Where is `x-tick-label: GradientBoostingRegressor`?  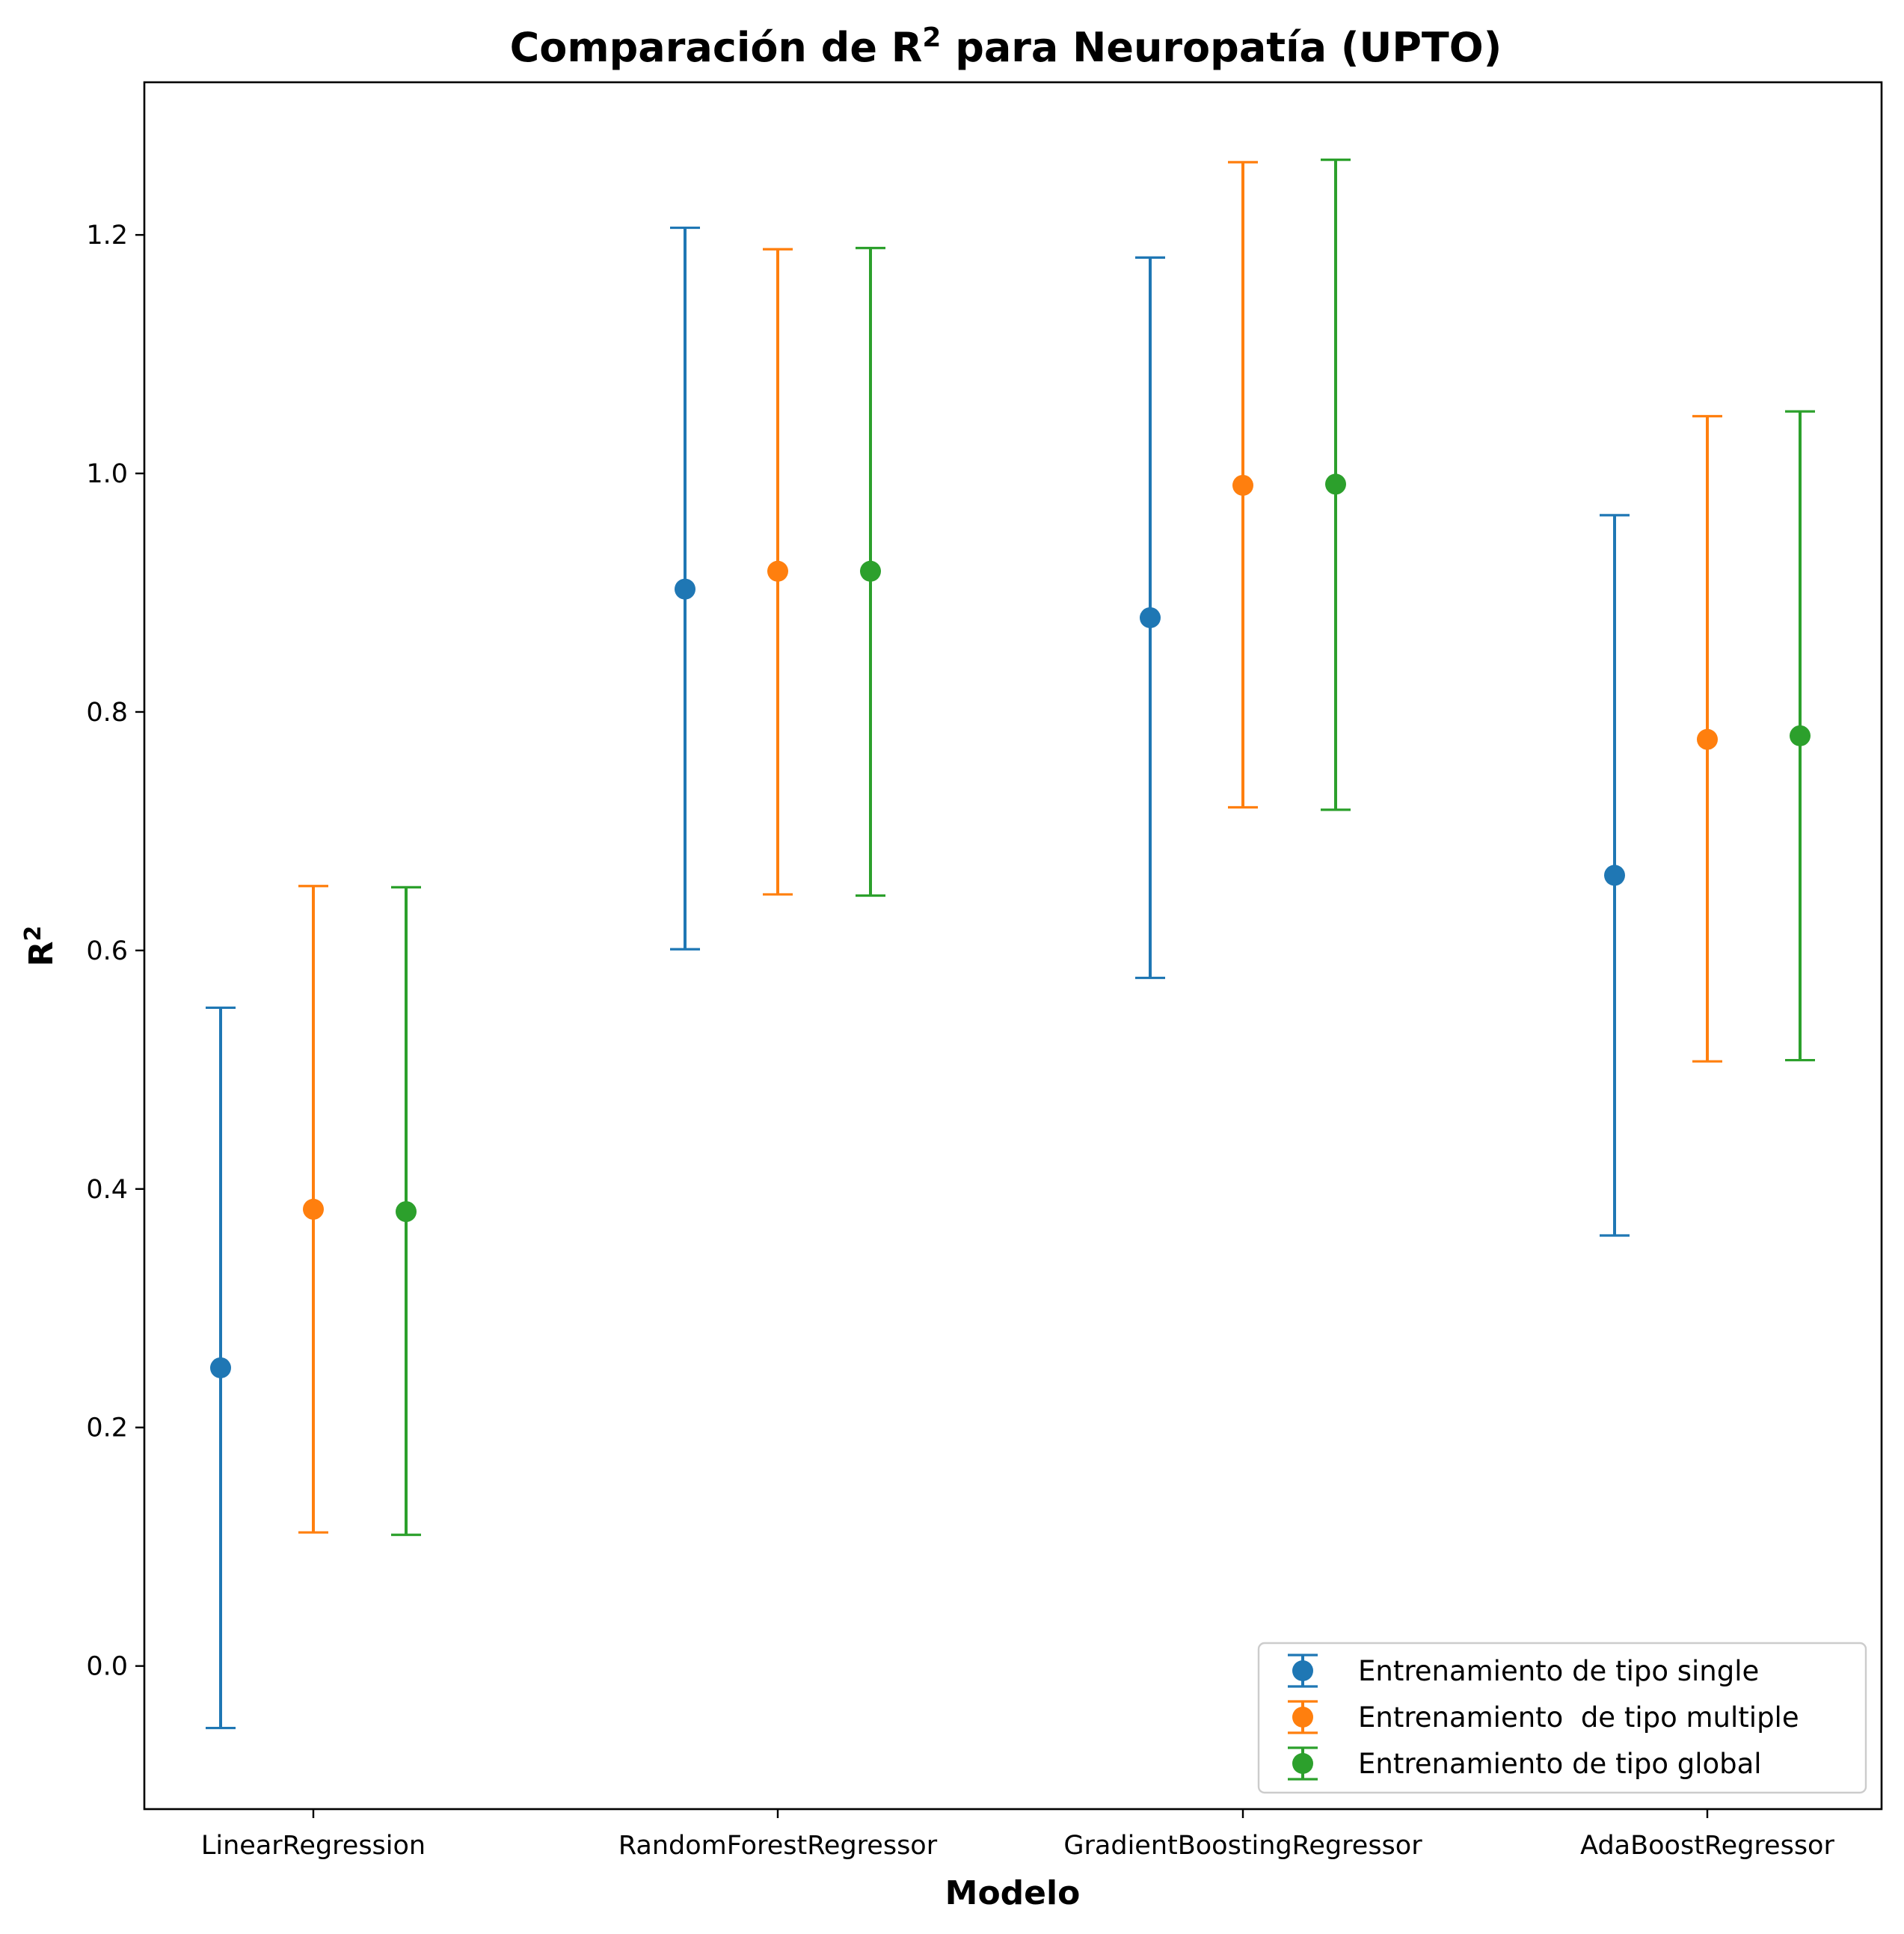 x-tick-label: GradientBoostingRegressor is located at coordinates (1242, 1846).